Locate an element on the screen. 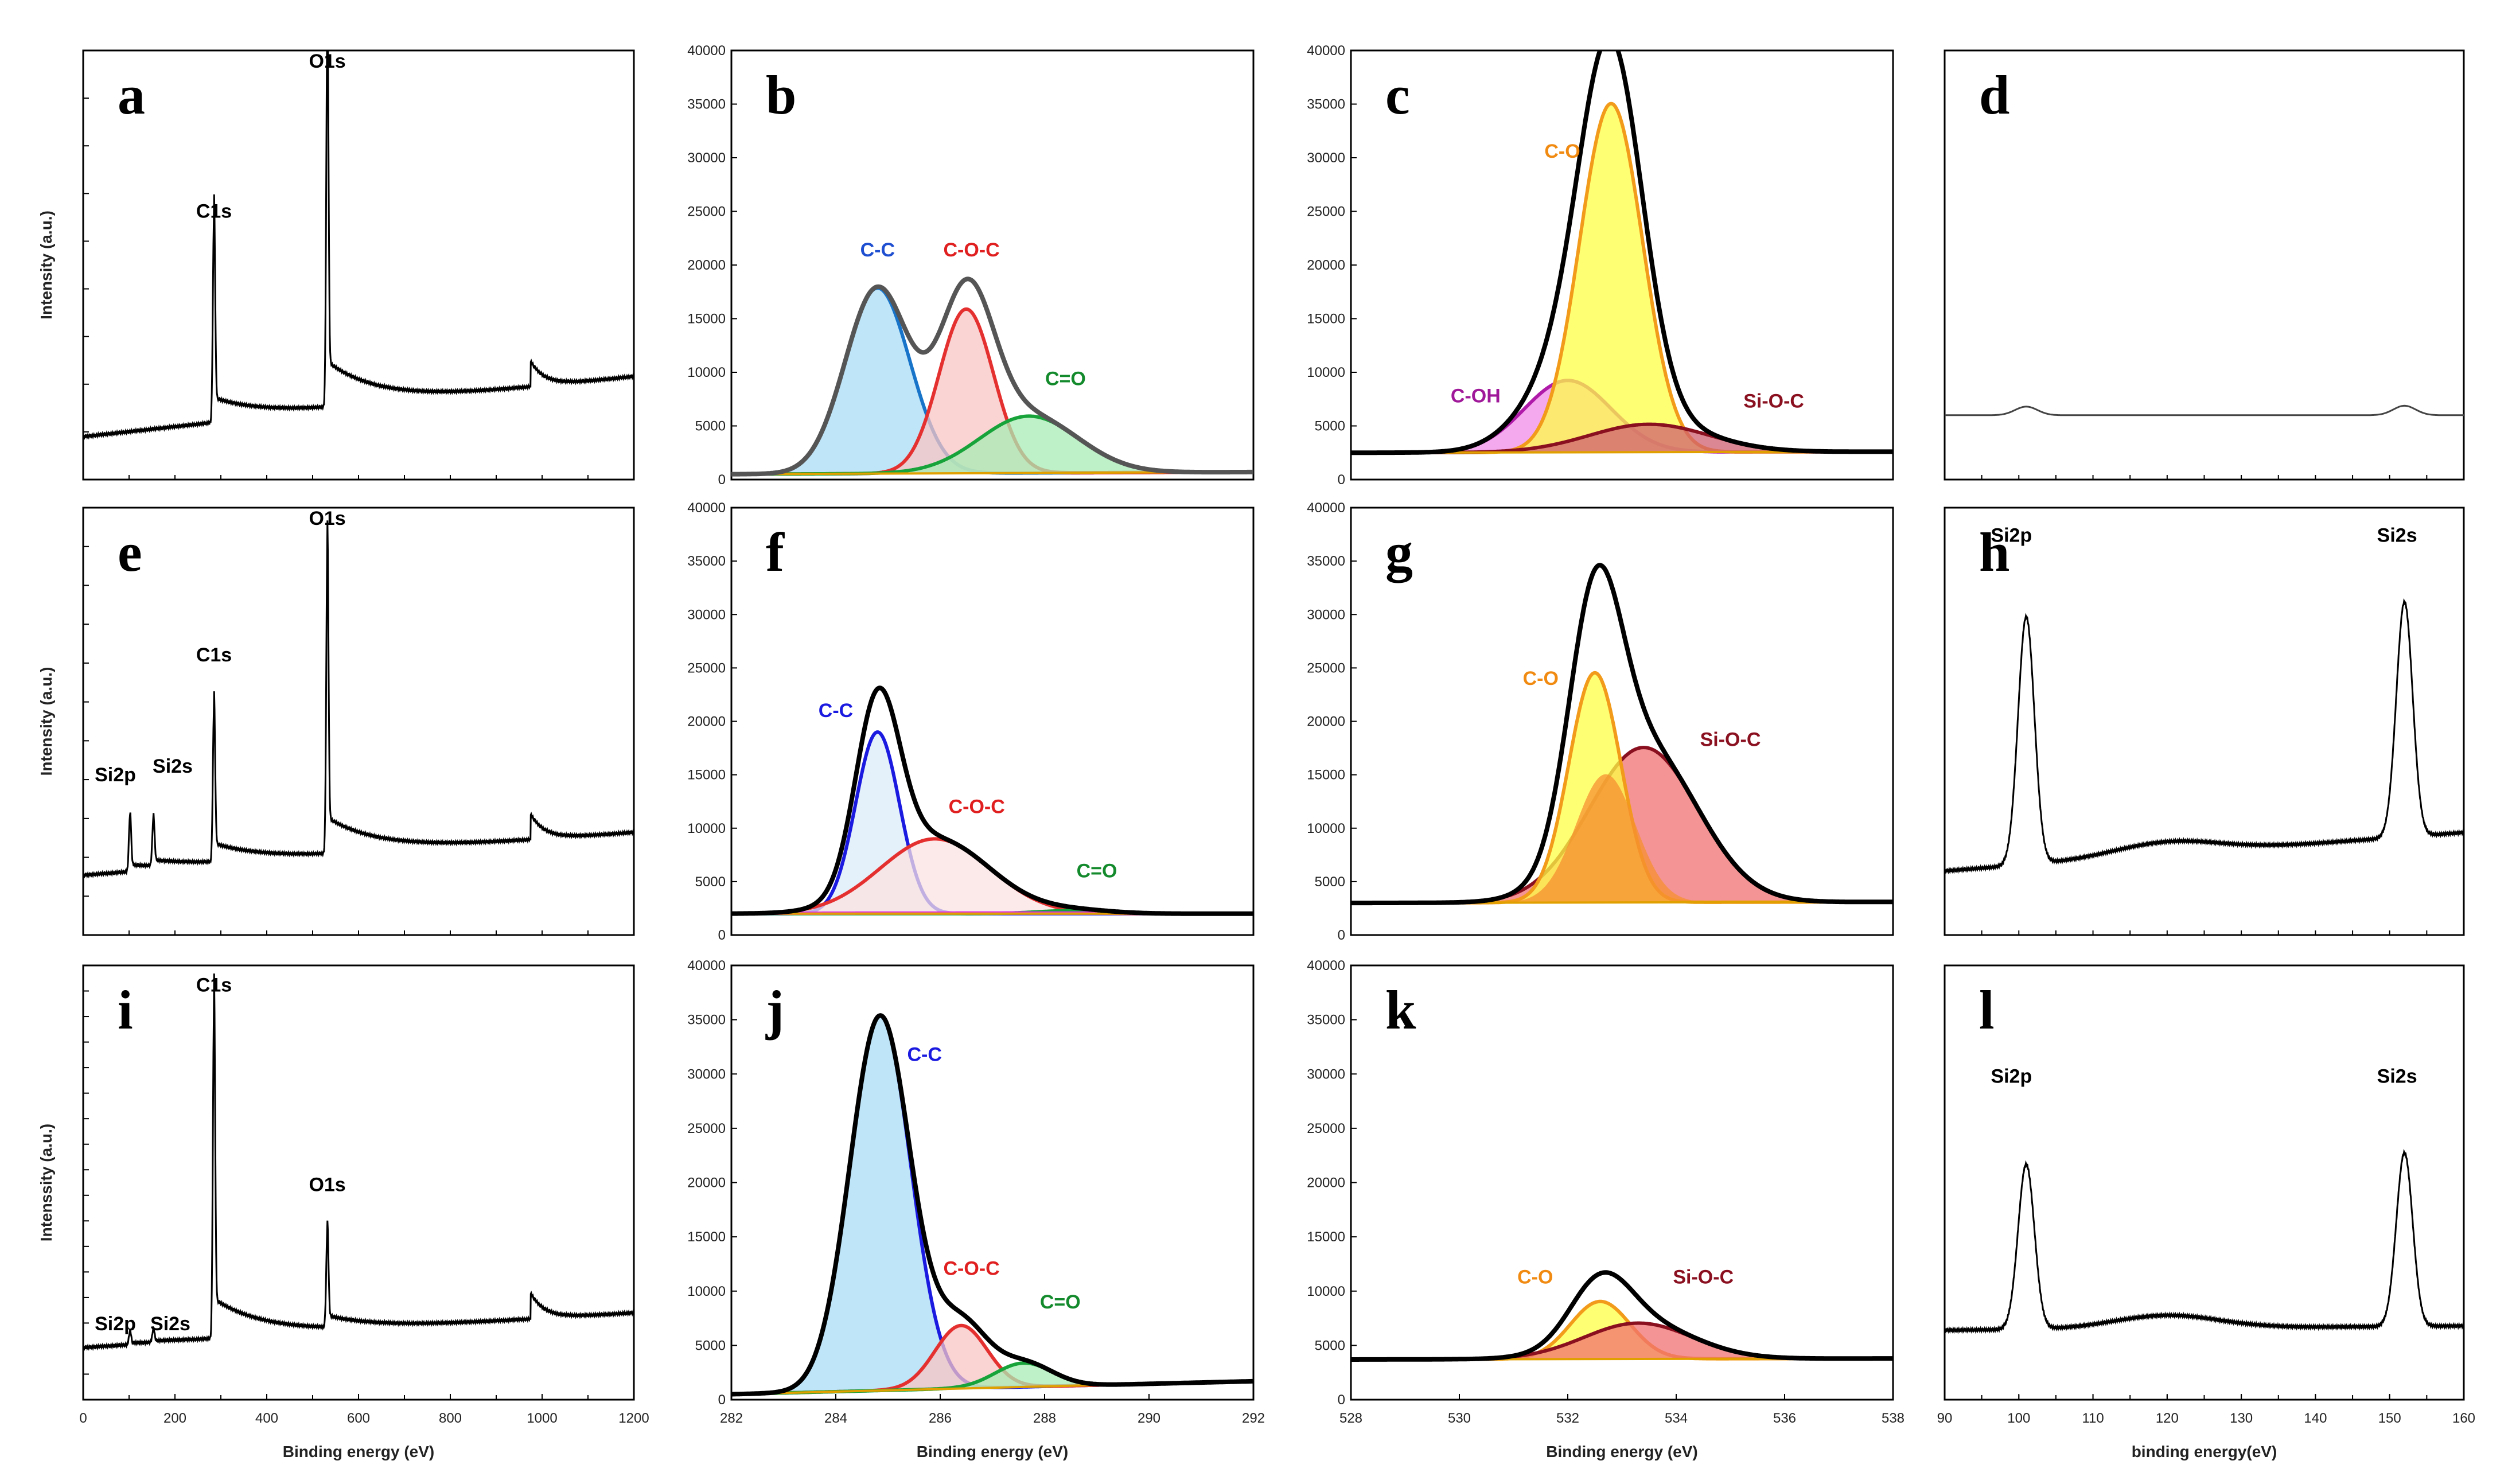  component-fill-C=O is located at coordinates (992, 1379).